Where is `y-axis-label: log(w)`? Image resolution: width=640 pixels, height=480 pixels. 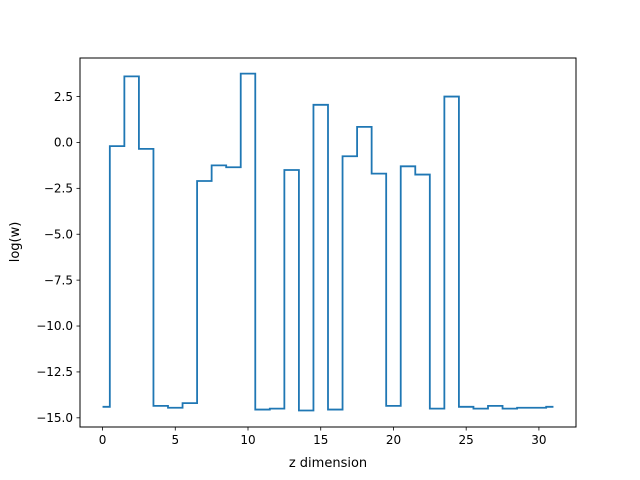
y-axis-label: log(w) is located at coordinates (15, 242).